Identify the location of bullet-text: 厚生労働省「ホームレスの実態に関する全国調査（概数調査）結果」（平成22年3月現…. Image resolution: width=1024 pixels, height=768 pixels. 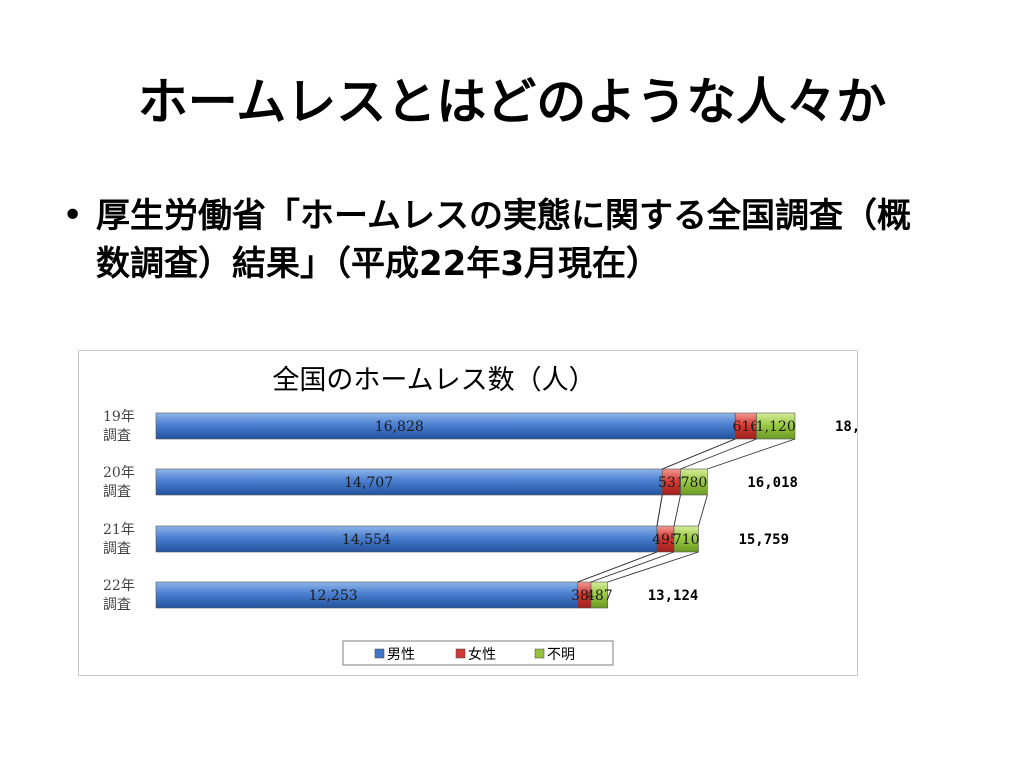
(503, 240).